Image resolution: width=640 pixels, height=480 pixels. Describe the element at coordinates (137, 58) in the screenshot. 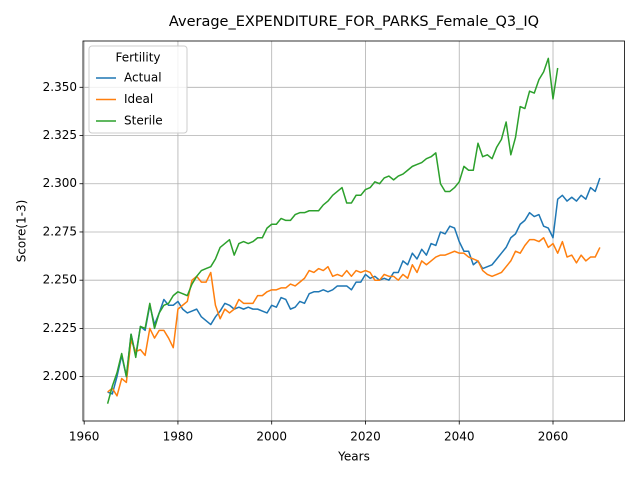

I see `legend-title: Fertility` at that location.